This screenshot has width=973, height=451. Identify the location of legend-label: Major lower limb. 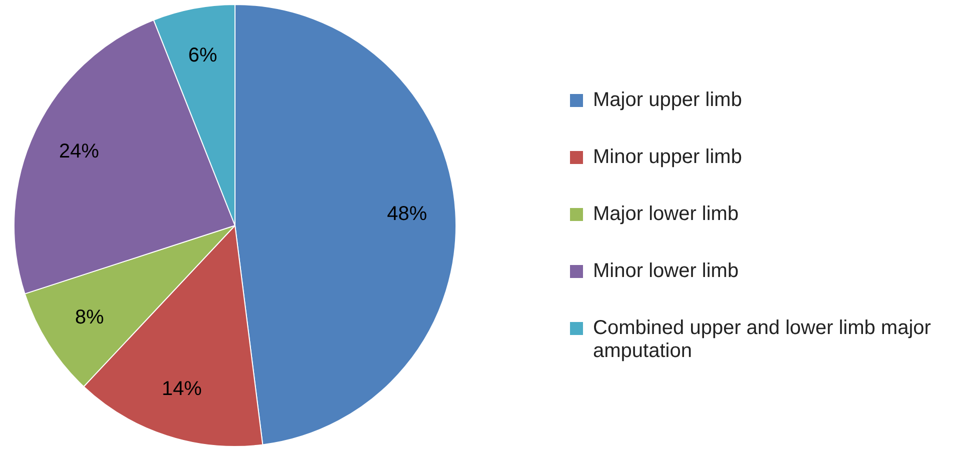
(666, 214).